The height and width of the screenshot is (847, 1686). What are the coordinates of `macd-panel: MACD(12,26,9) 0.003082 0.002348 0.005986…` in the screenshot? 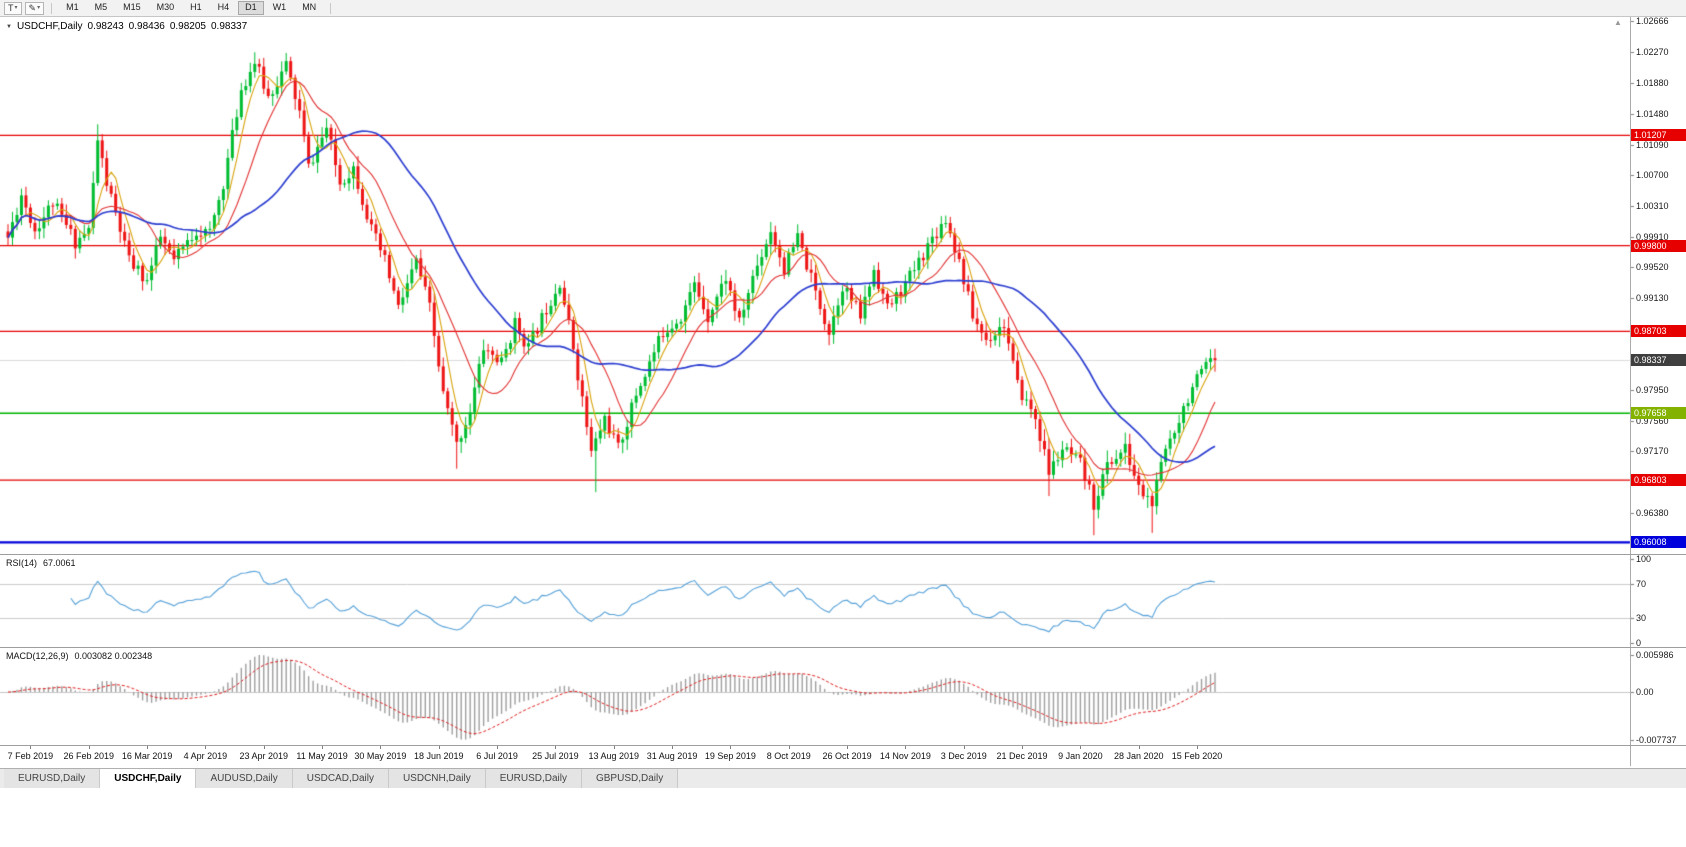 It's located at (843, 696).